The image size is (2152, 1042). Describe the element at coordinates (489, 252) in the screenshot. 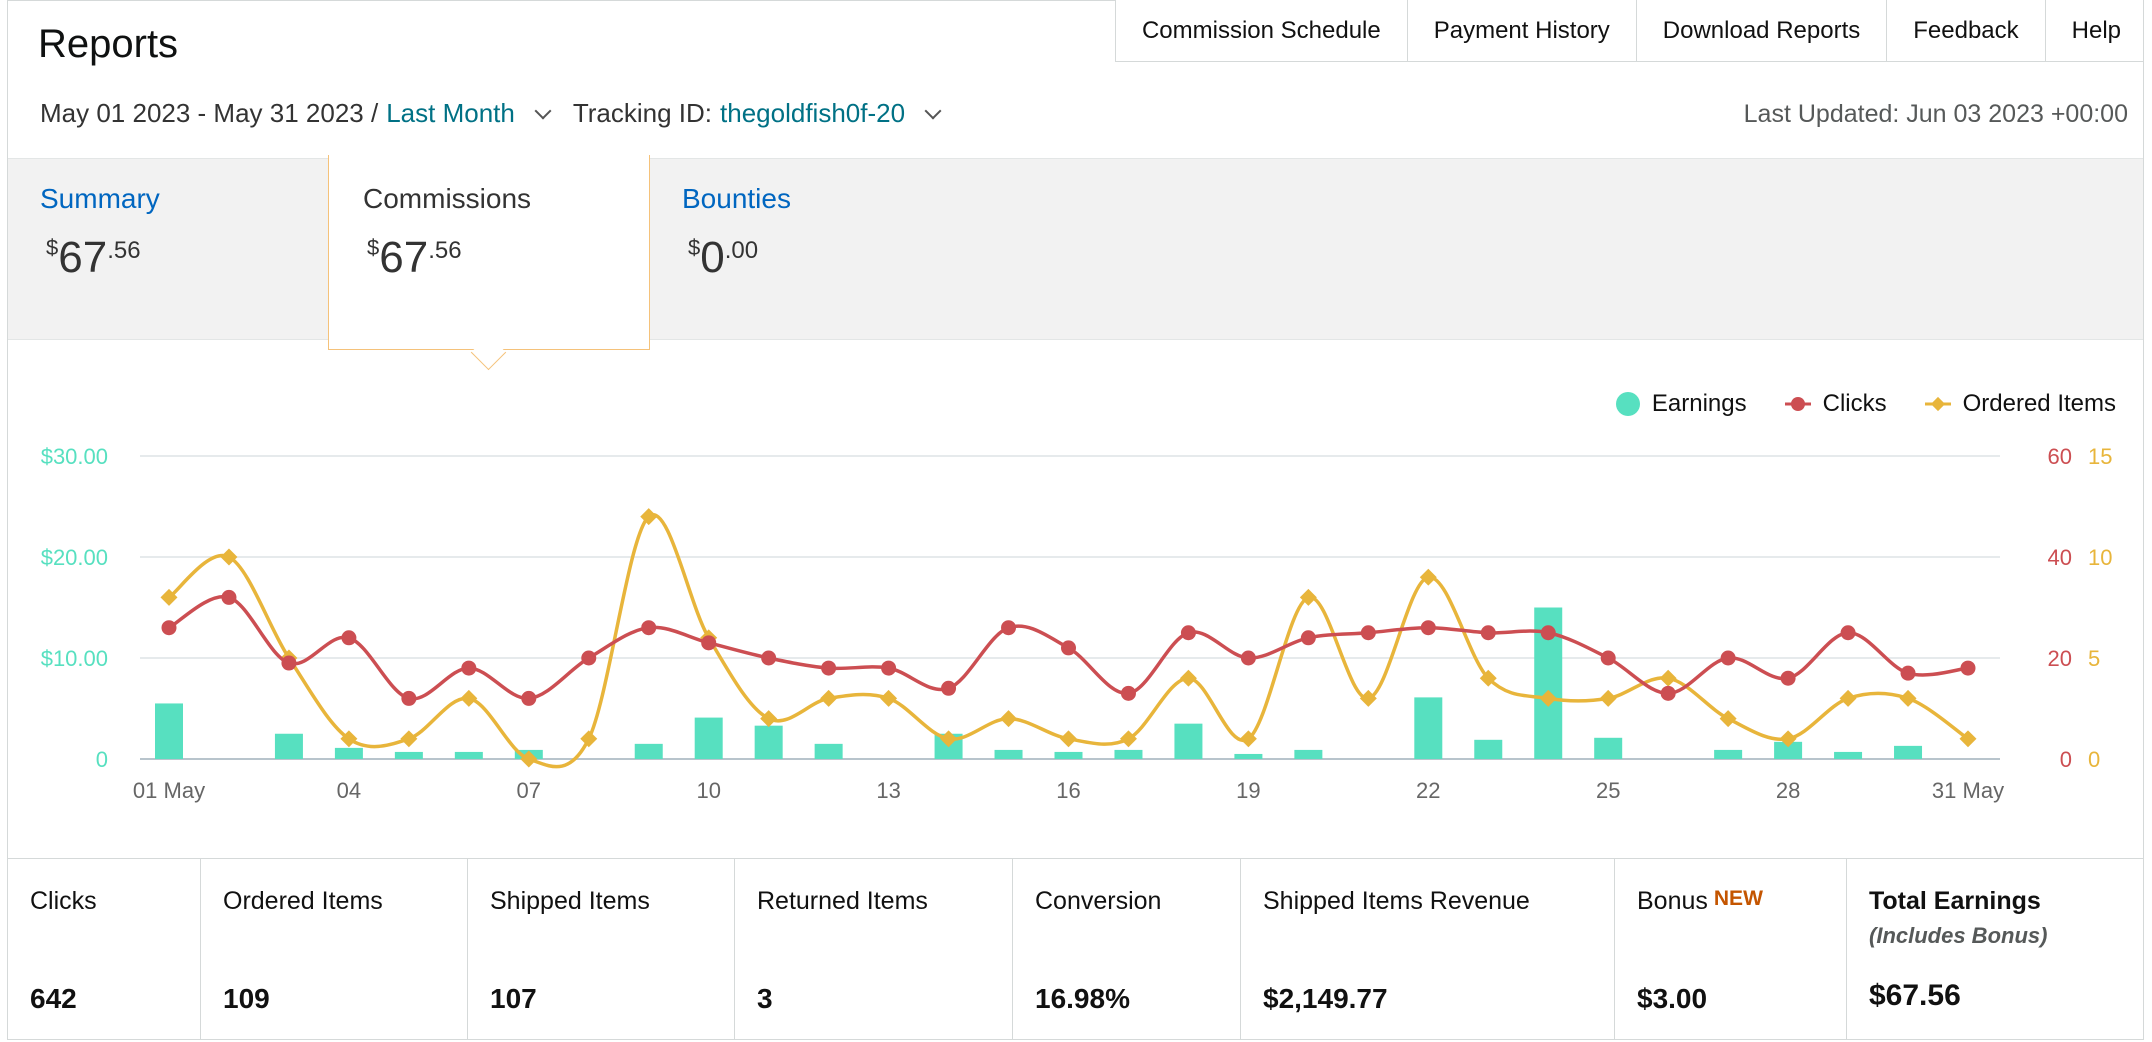

I see `tab-commissions: Commissions $67.56` at that location.